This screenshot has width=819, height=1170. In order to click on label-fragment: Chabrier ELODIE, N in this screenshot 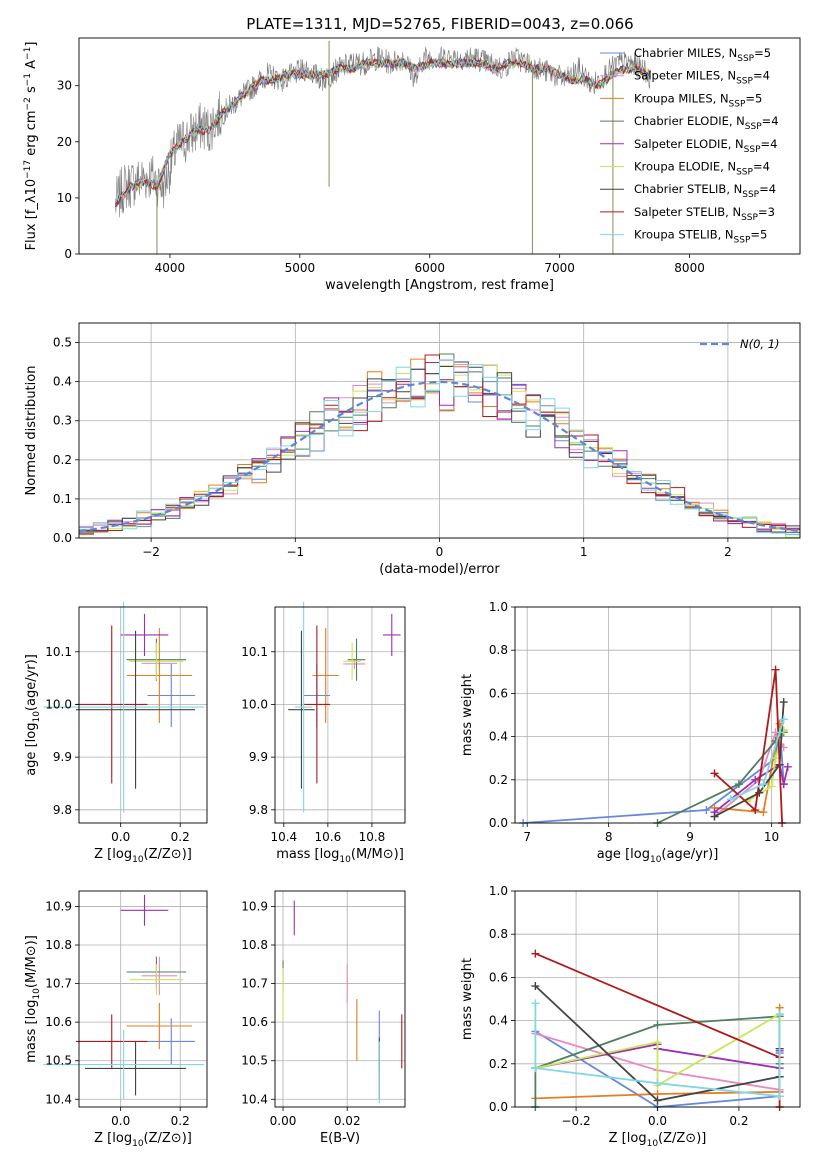, I will do `click(689, 121)`.